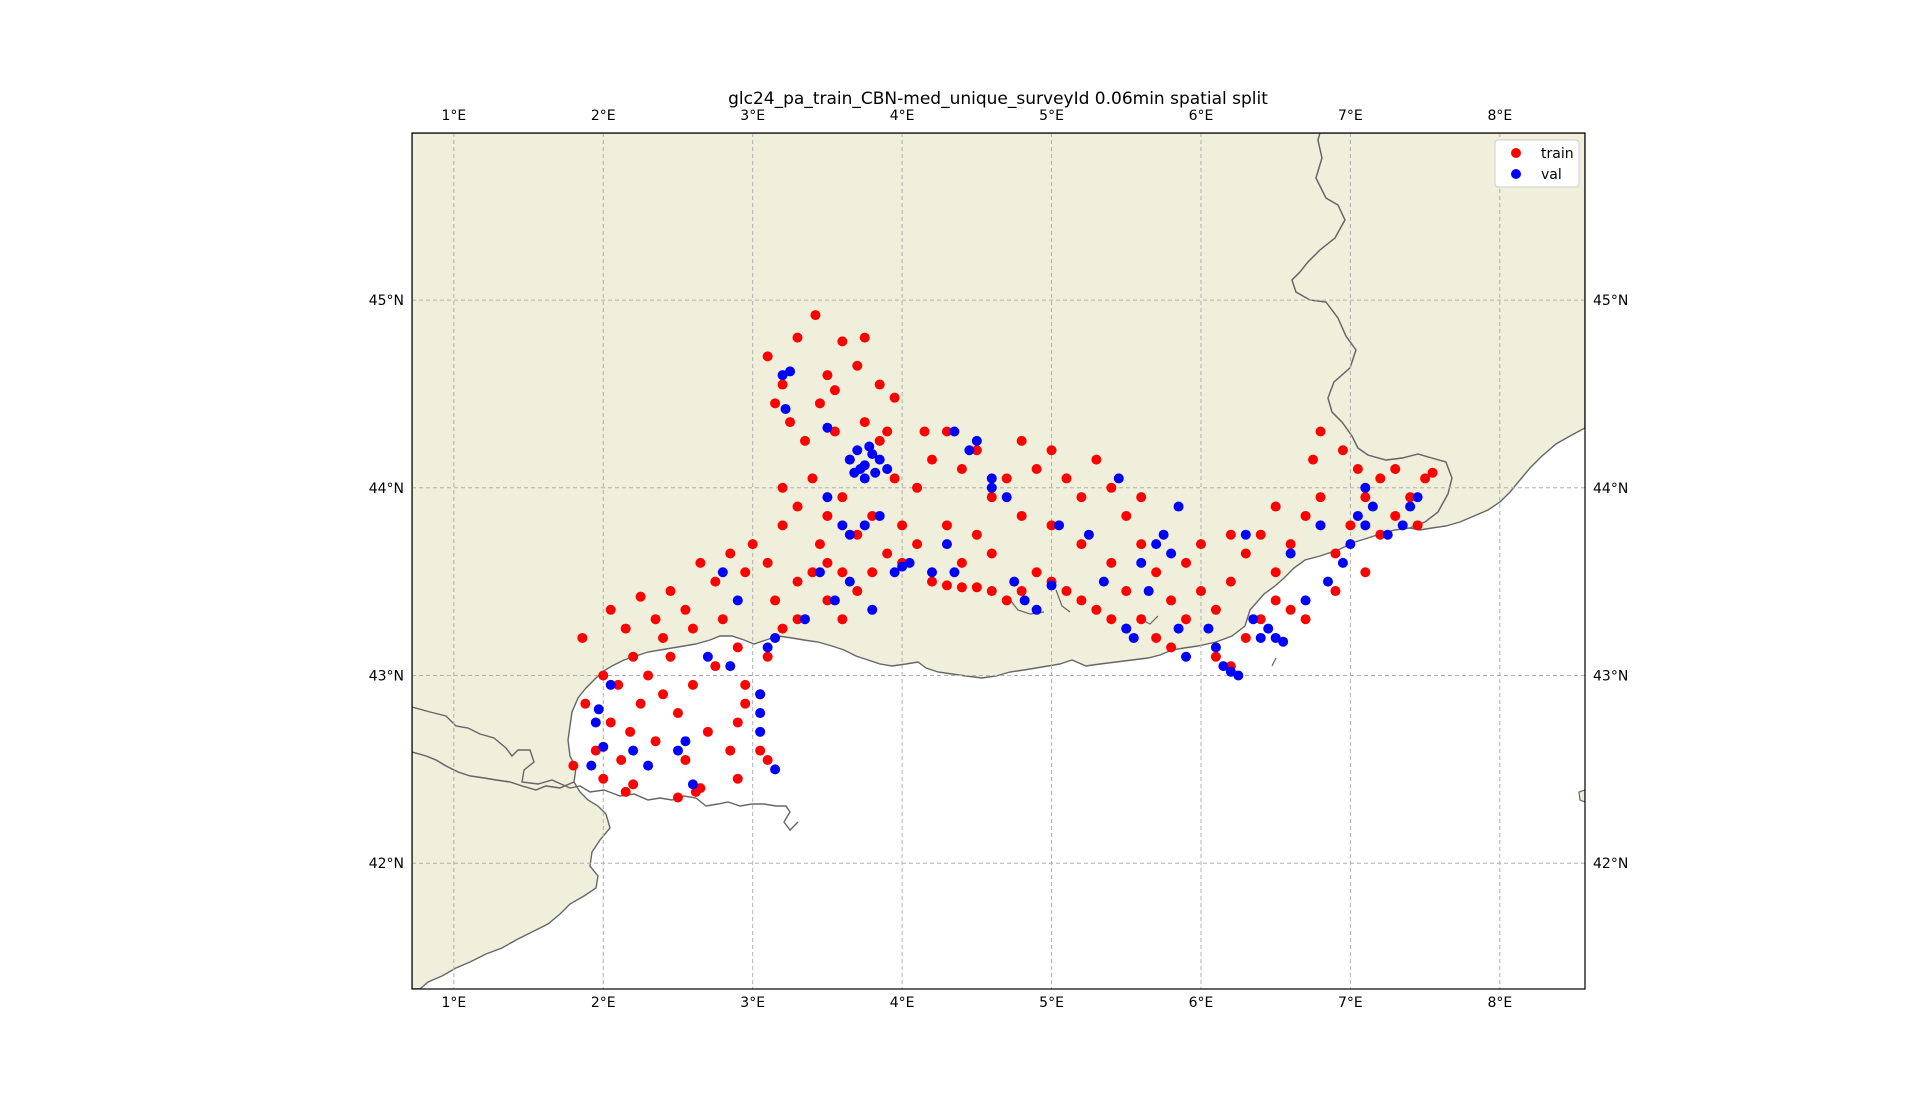 The image size is (1920, 1094). What do you see at coordinates (1438, 332) in the screenshot?
I see `land-italy` at bounding box center [1438, 332].